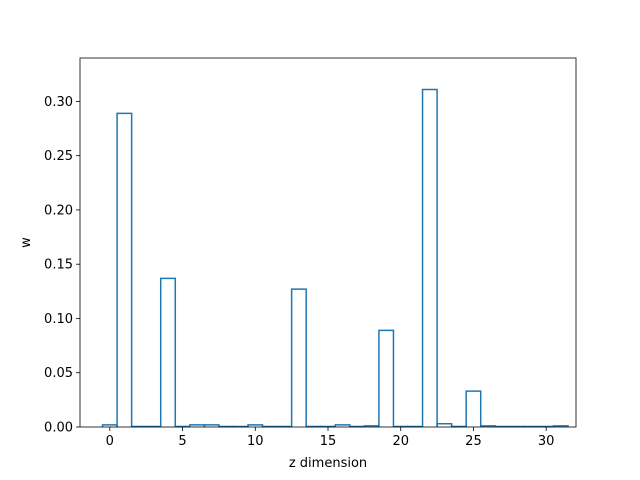  What do you see at coordinates (400, 441) in the screenshot?
I see `x-tick-label: 20` at bounding box center [400, 441].